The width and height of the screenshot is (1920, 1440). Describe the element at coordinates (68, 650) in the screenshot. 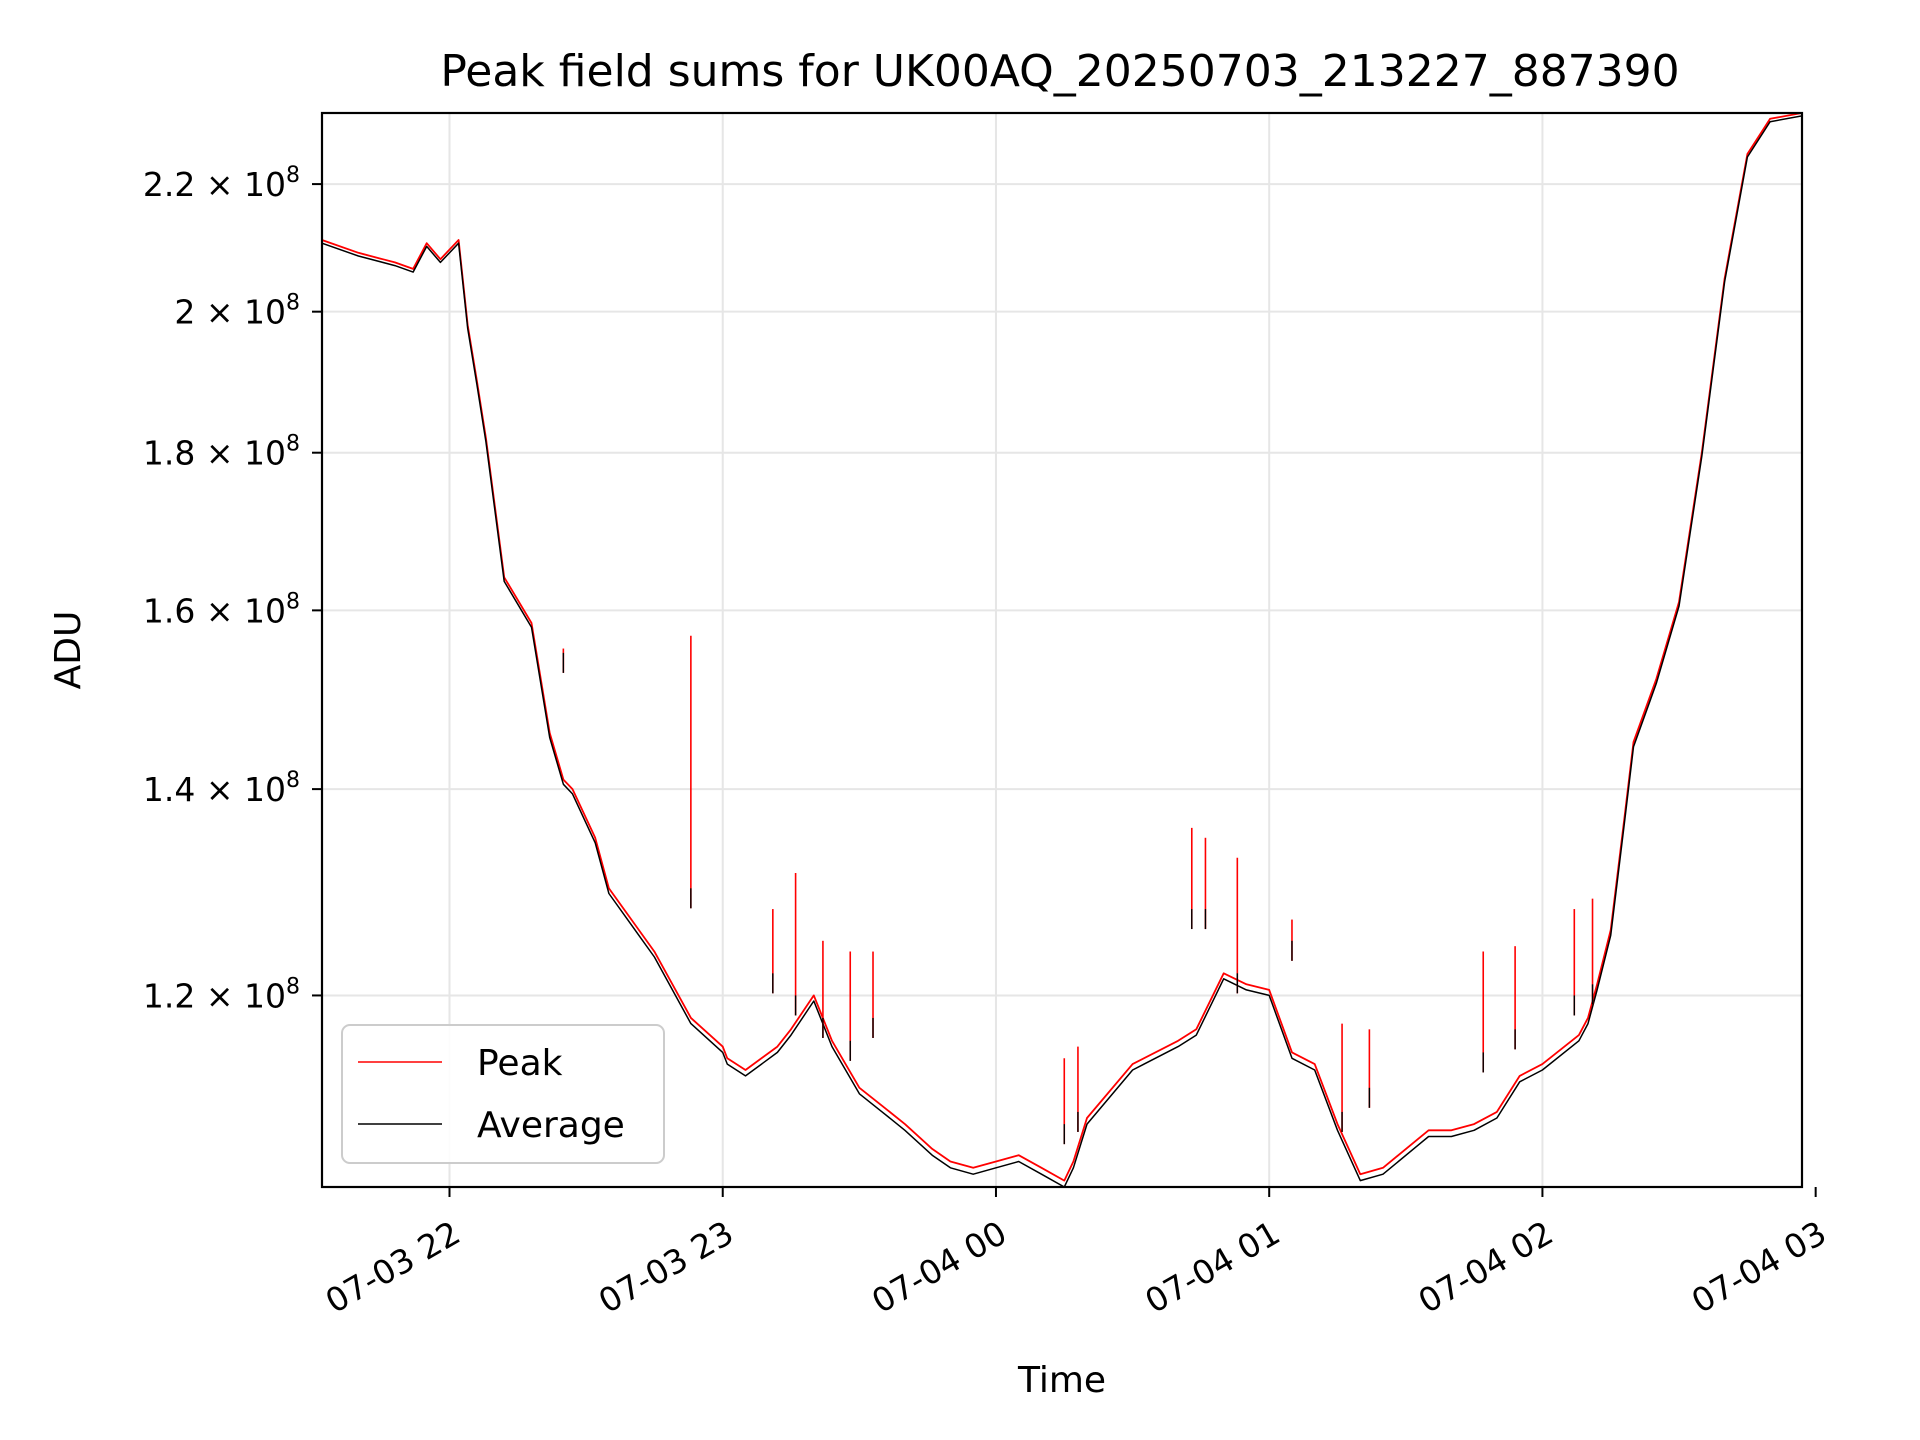

I see `y-axis-label: ADU` at that location.